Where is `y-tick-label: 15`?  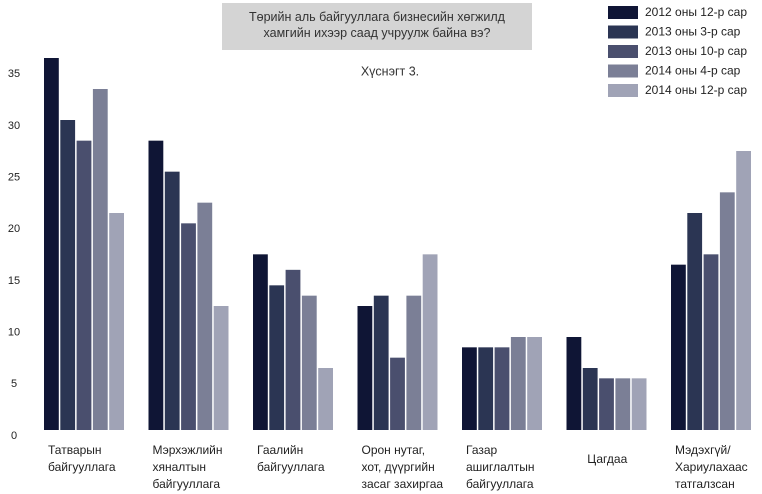
y-tick-label: 15 is located at coordinates (14, 281).